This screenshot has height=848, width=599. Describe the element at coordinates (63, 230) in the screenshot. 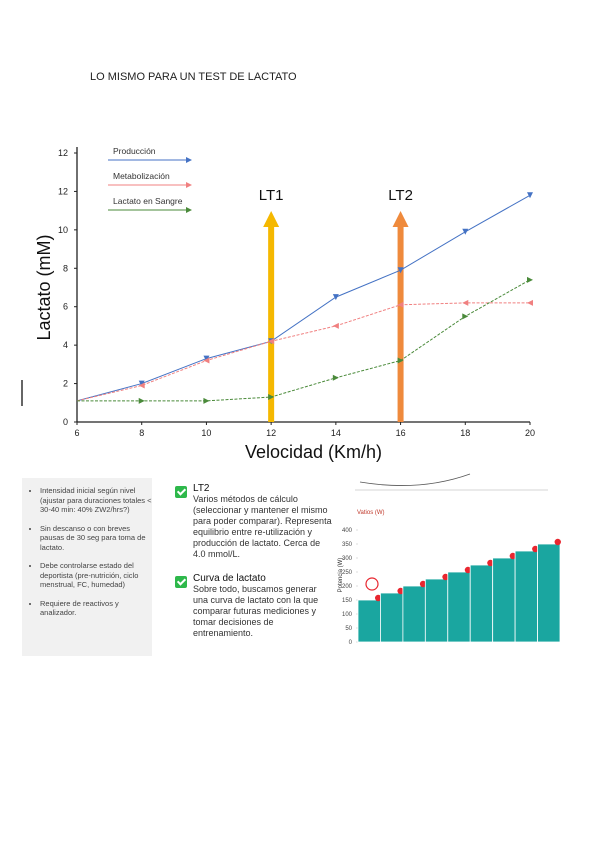

I see `y-tick-label: 10` at that location.